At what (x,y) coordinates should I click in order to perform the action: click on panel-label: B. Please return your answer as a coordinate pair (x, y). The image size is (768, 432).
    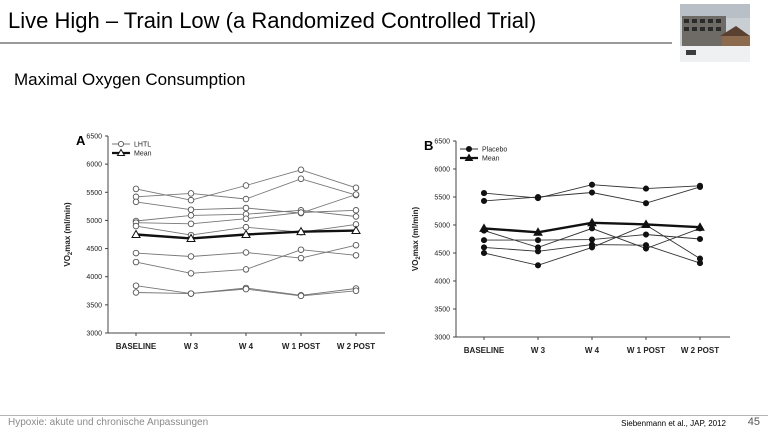
    Looking at the image, I should click on (428, 145).